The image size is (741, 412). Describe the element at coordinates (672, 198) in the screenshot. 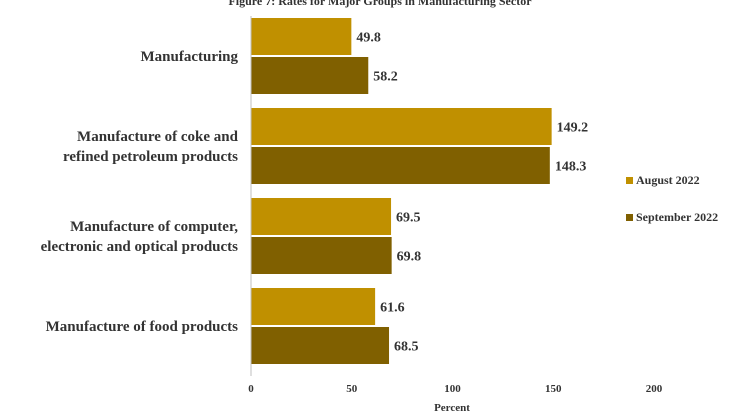

I see `legend: August 2022 September 2022` at that location.